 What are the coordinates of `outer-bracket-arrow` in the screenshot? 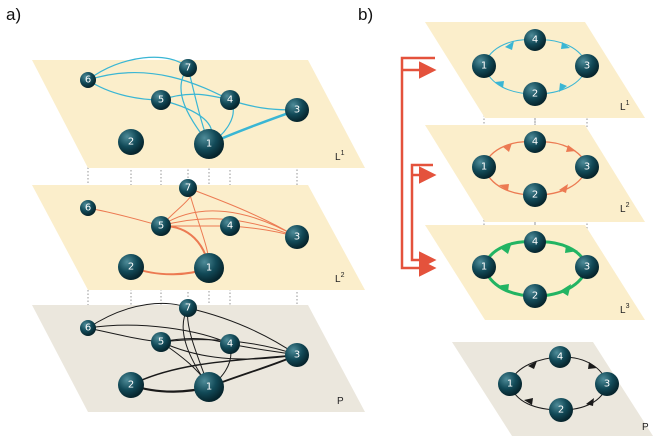 It's located at (418, 166).